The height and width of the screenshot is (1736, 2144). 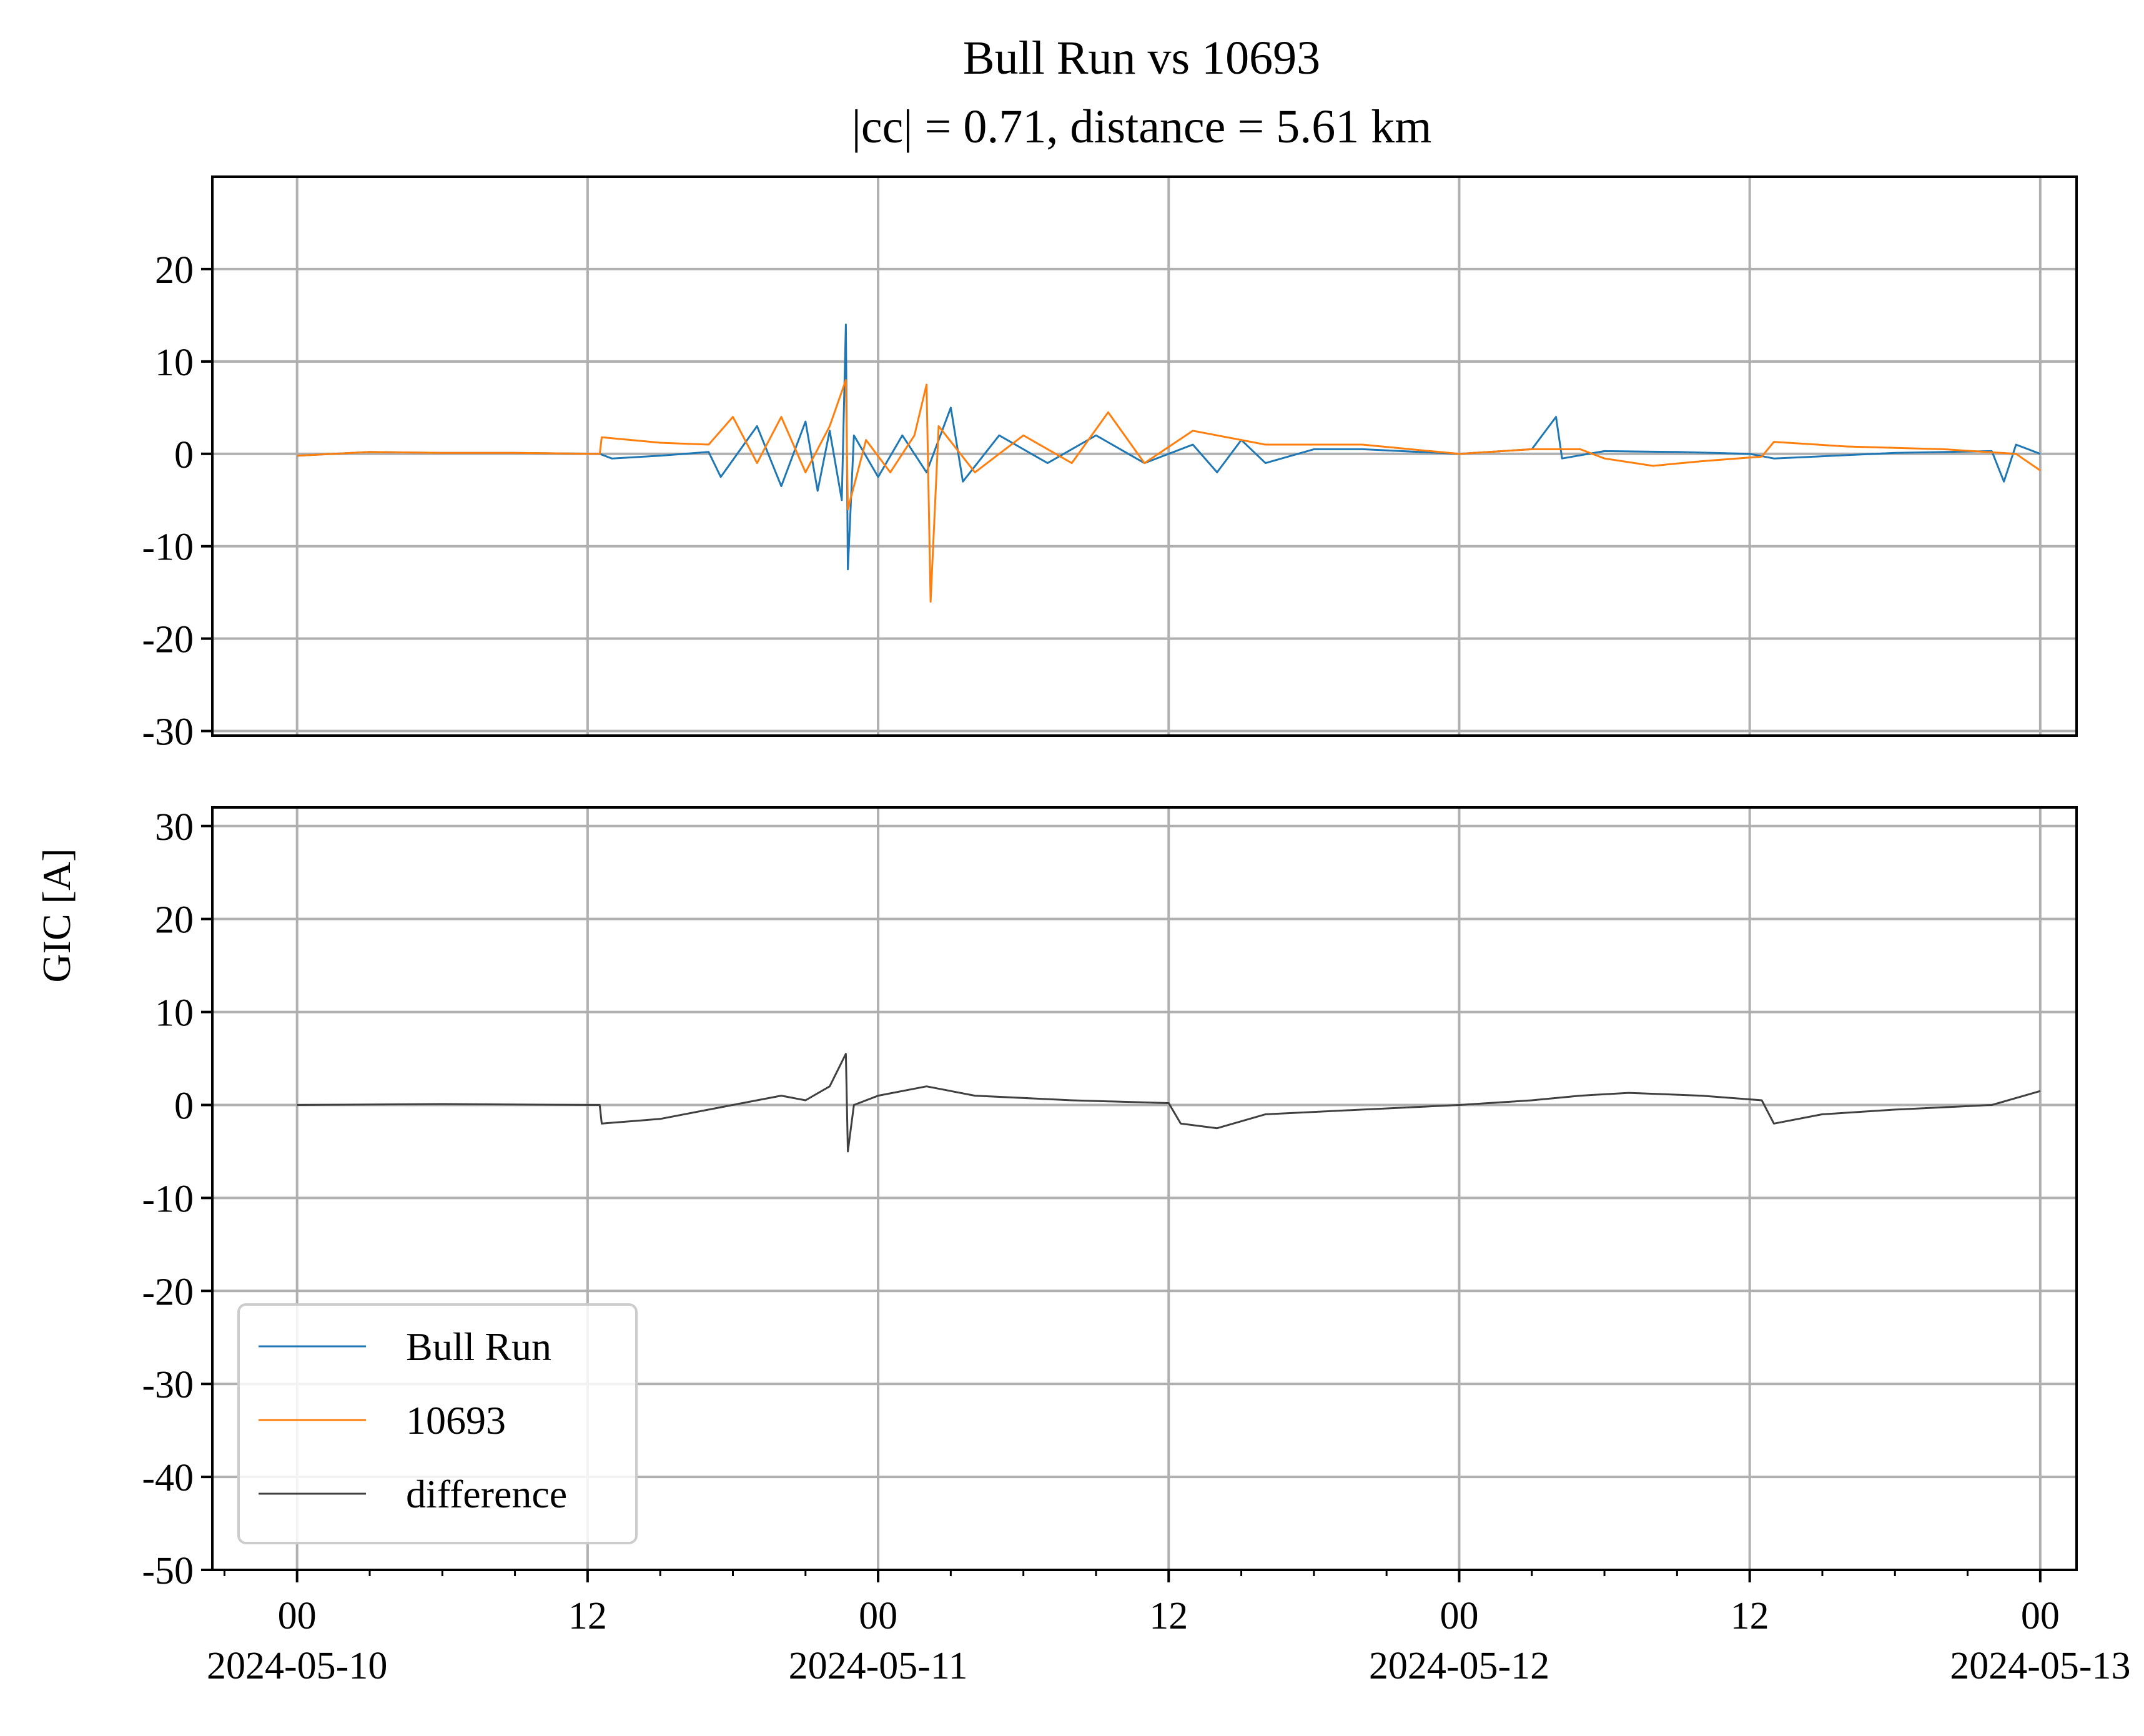 I want to click on top-y-ticks: 20 10 0 -10 -20 -30, so click(x=177, y=501).